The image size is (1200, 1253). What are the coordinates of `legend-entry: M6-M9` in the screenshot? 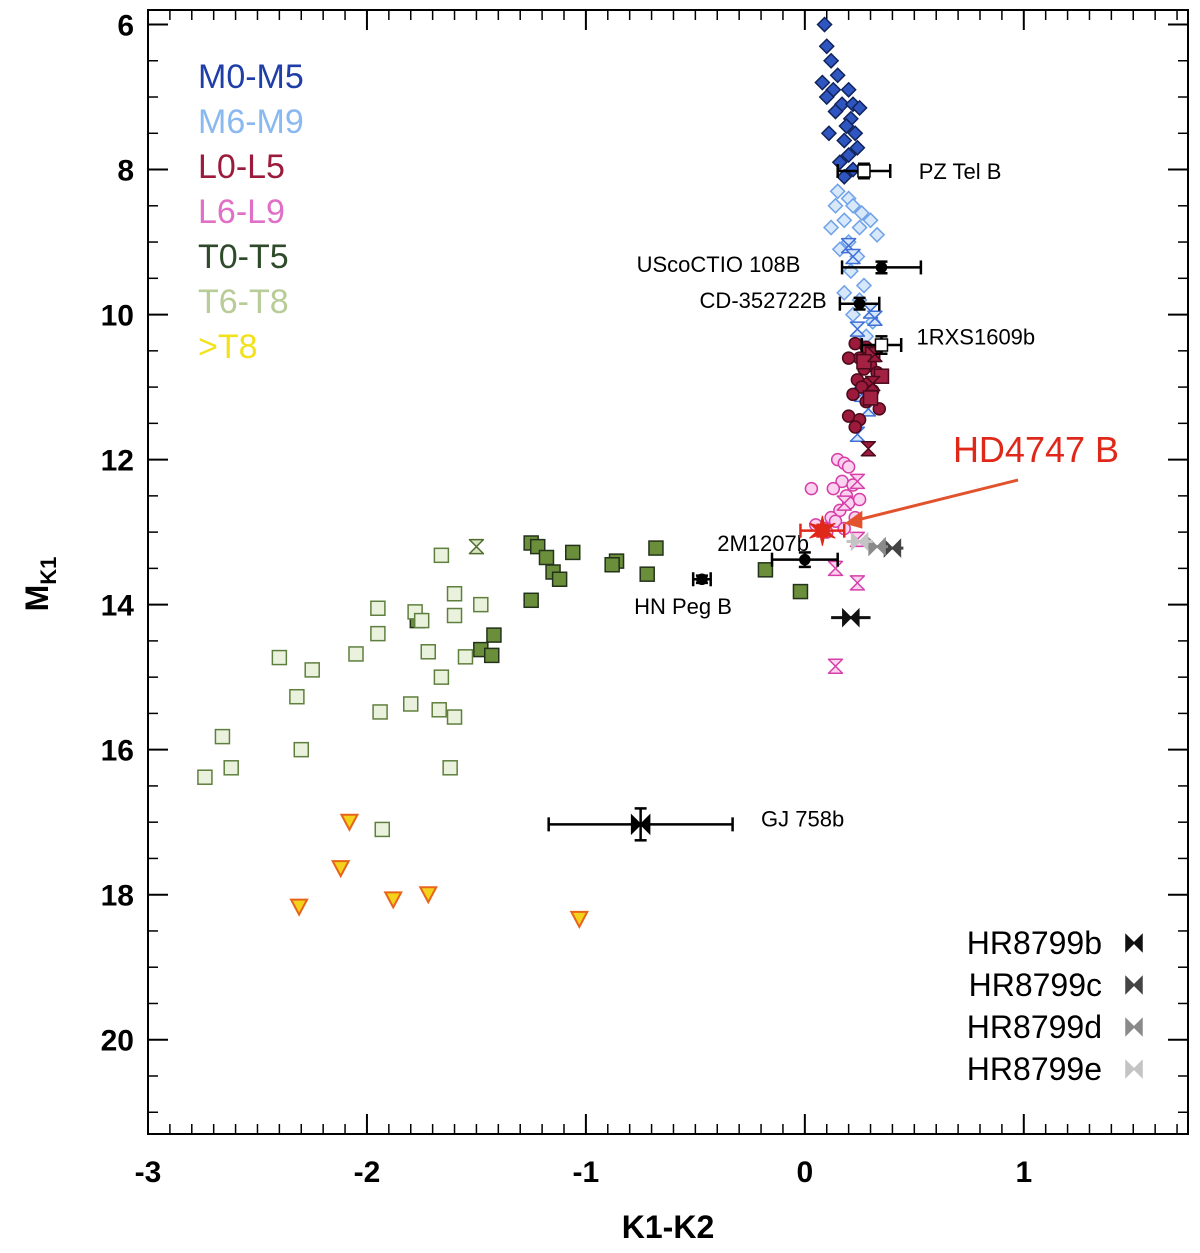 It's located at (251, 122).